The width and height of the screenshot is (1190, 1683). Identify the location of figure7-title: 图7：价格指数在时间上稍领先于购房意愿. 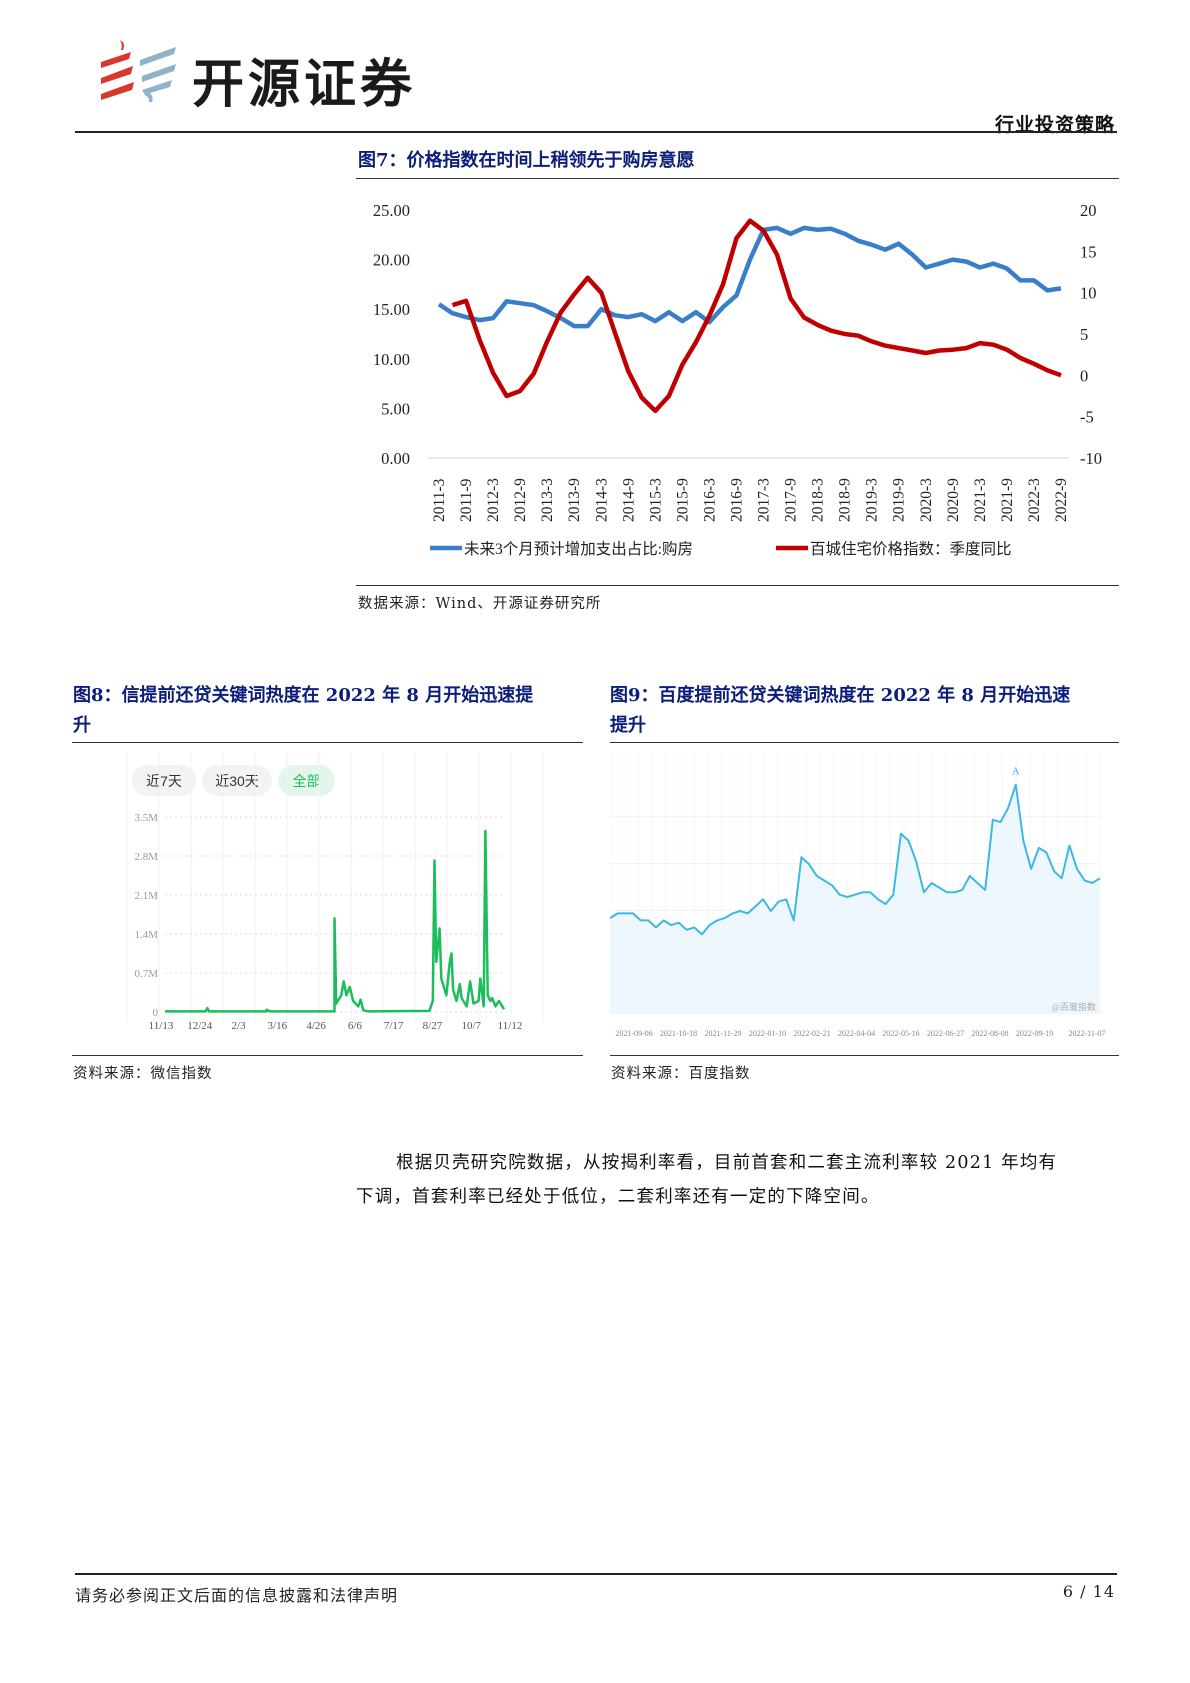
(526, 160).